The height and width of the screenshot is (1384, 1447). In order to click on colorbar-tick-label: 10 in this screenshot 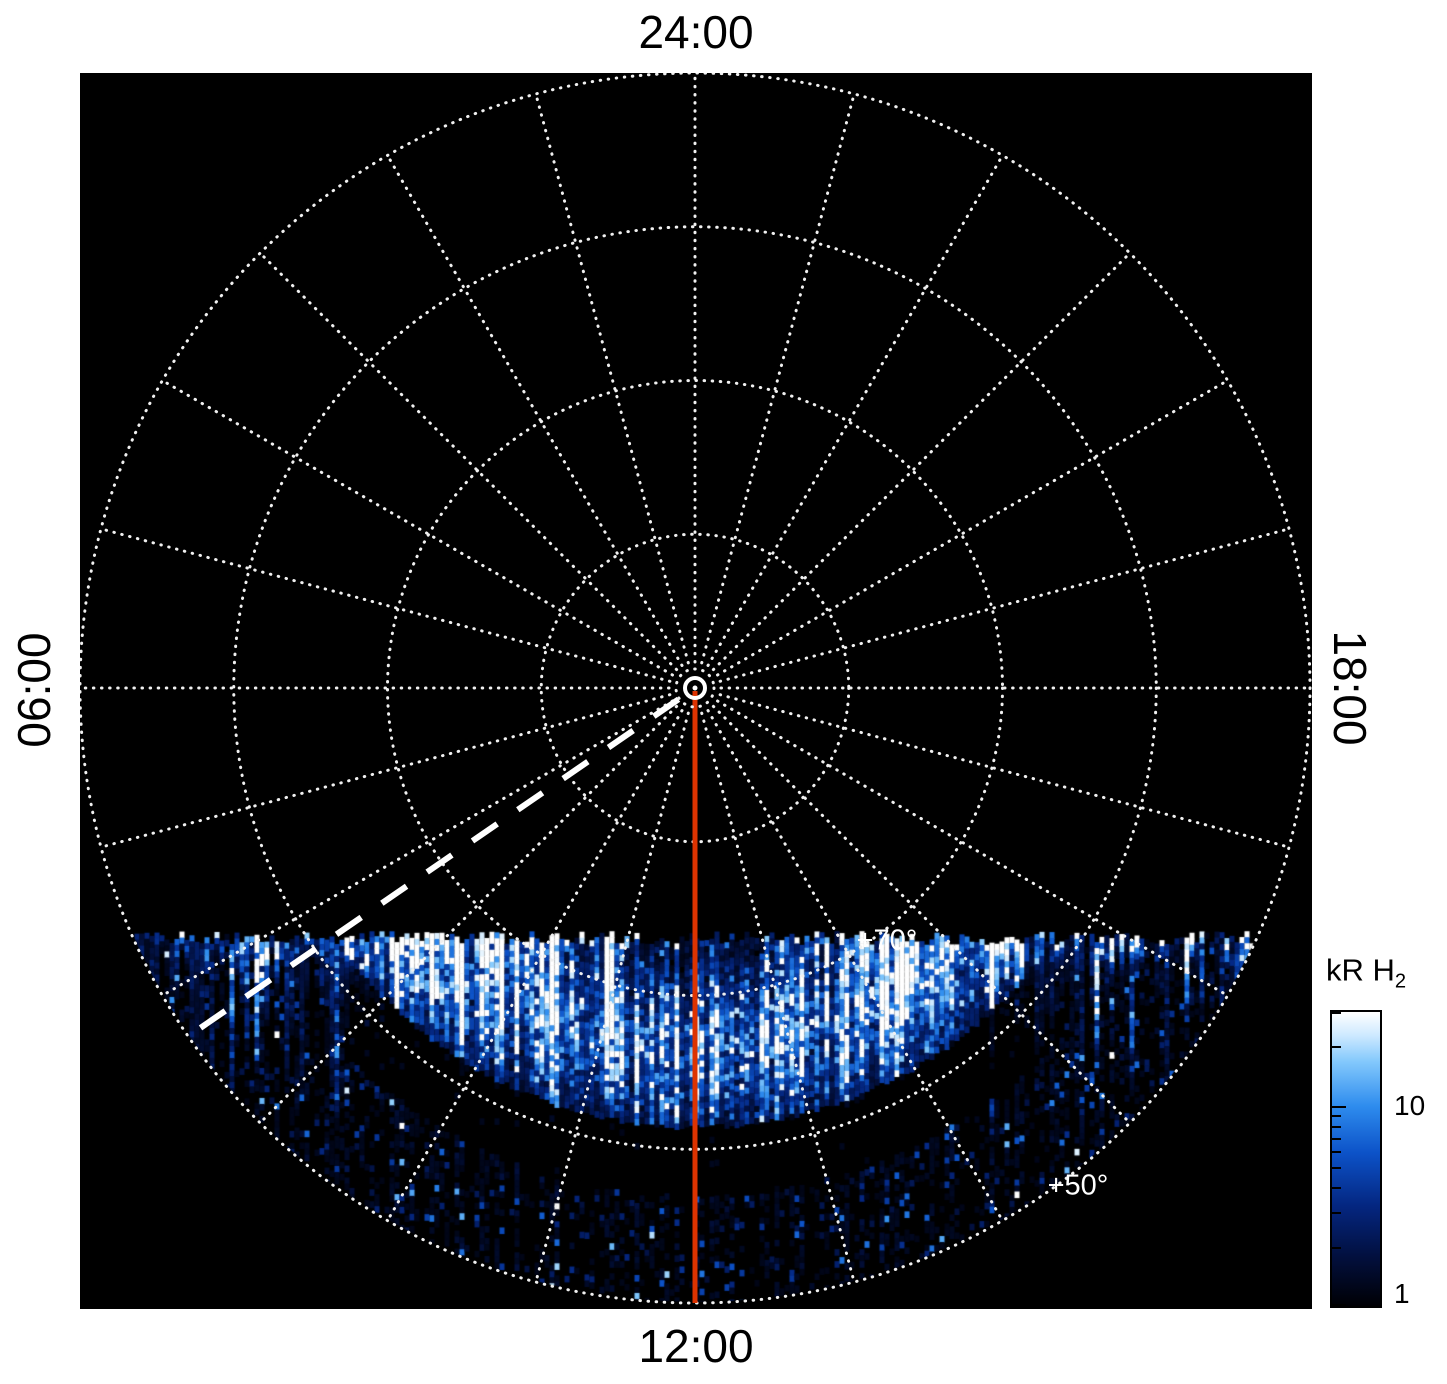, I will do `click(1410, 1106)`.